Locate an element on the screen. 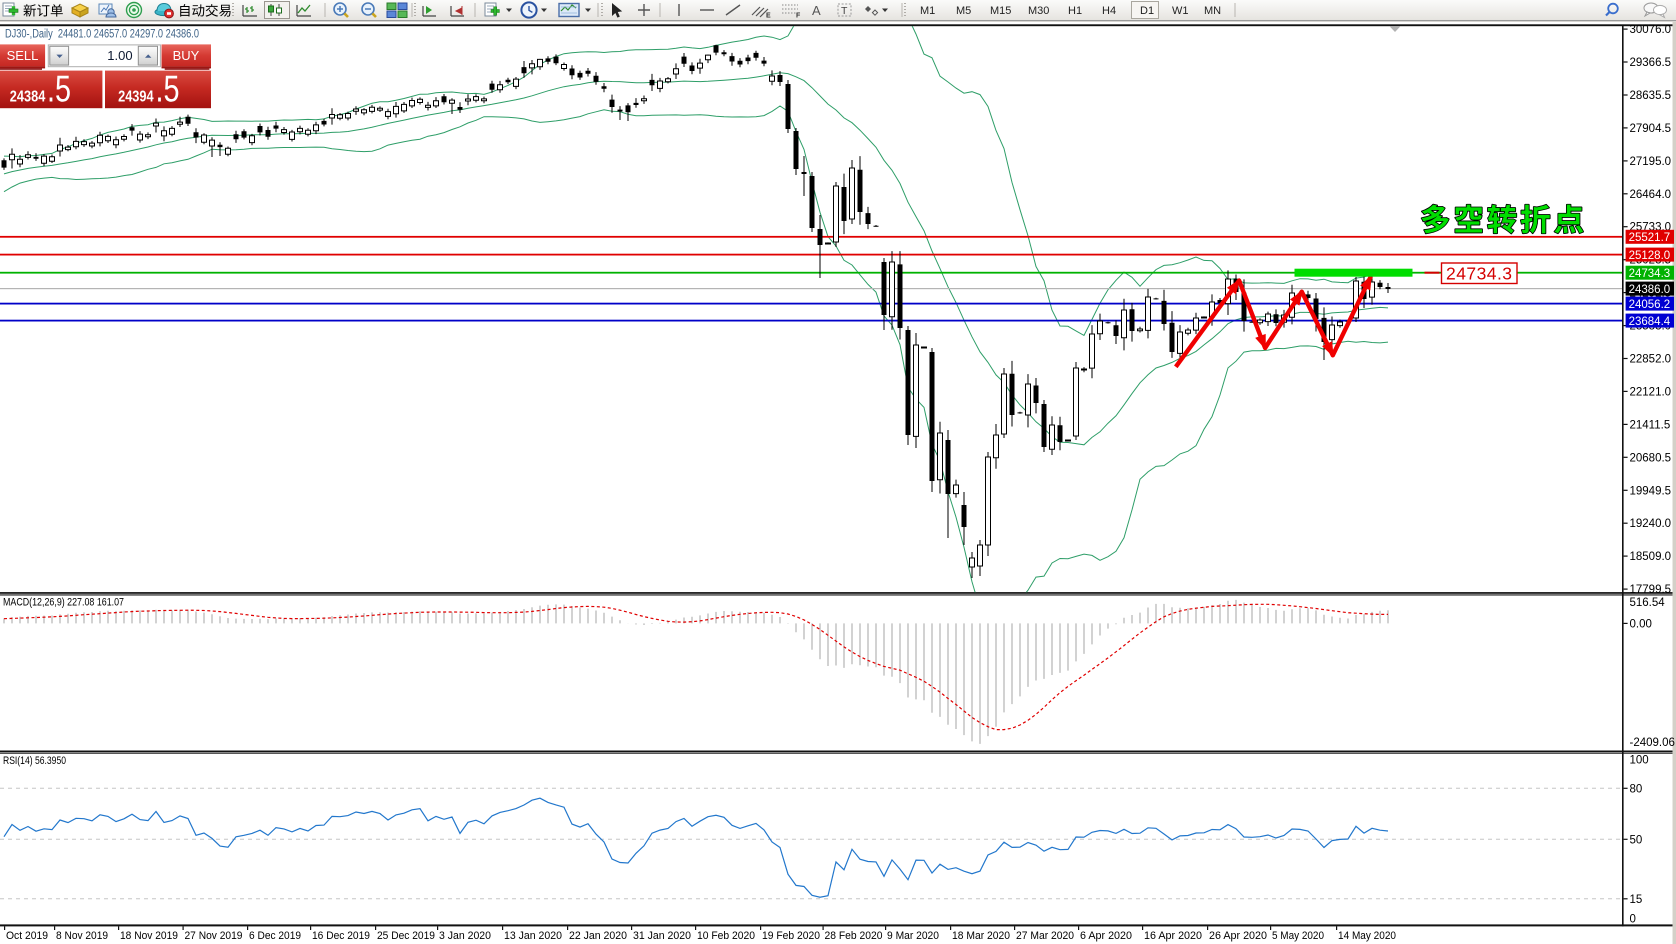  svg-text: 80 is located at coordinates (1636, 789).